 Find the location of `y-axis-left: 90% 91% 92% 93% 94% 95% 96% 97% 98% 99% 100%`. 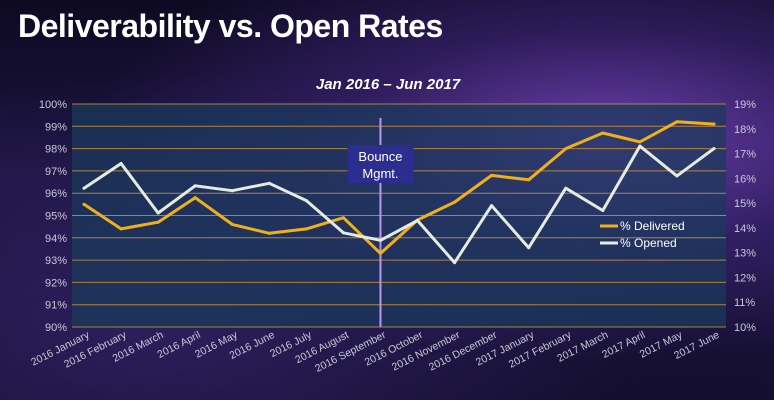

y-axis-left: 90% 91% 92% 93% 94% 95% 96% 97% 98% 99% 100% is located at coordinates (53, 216).